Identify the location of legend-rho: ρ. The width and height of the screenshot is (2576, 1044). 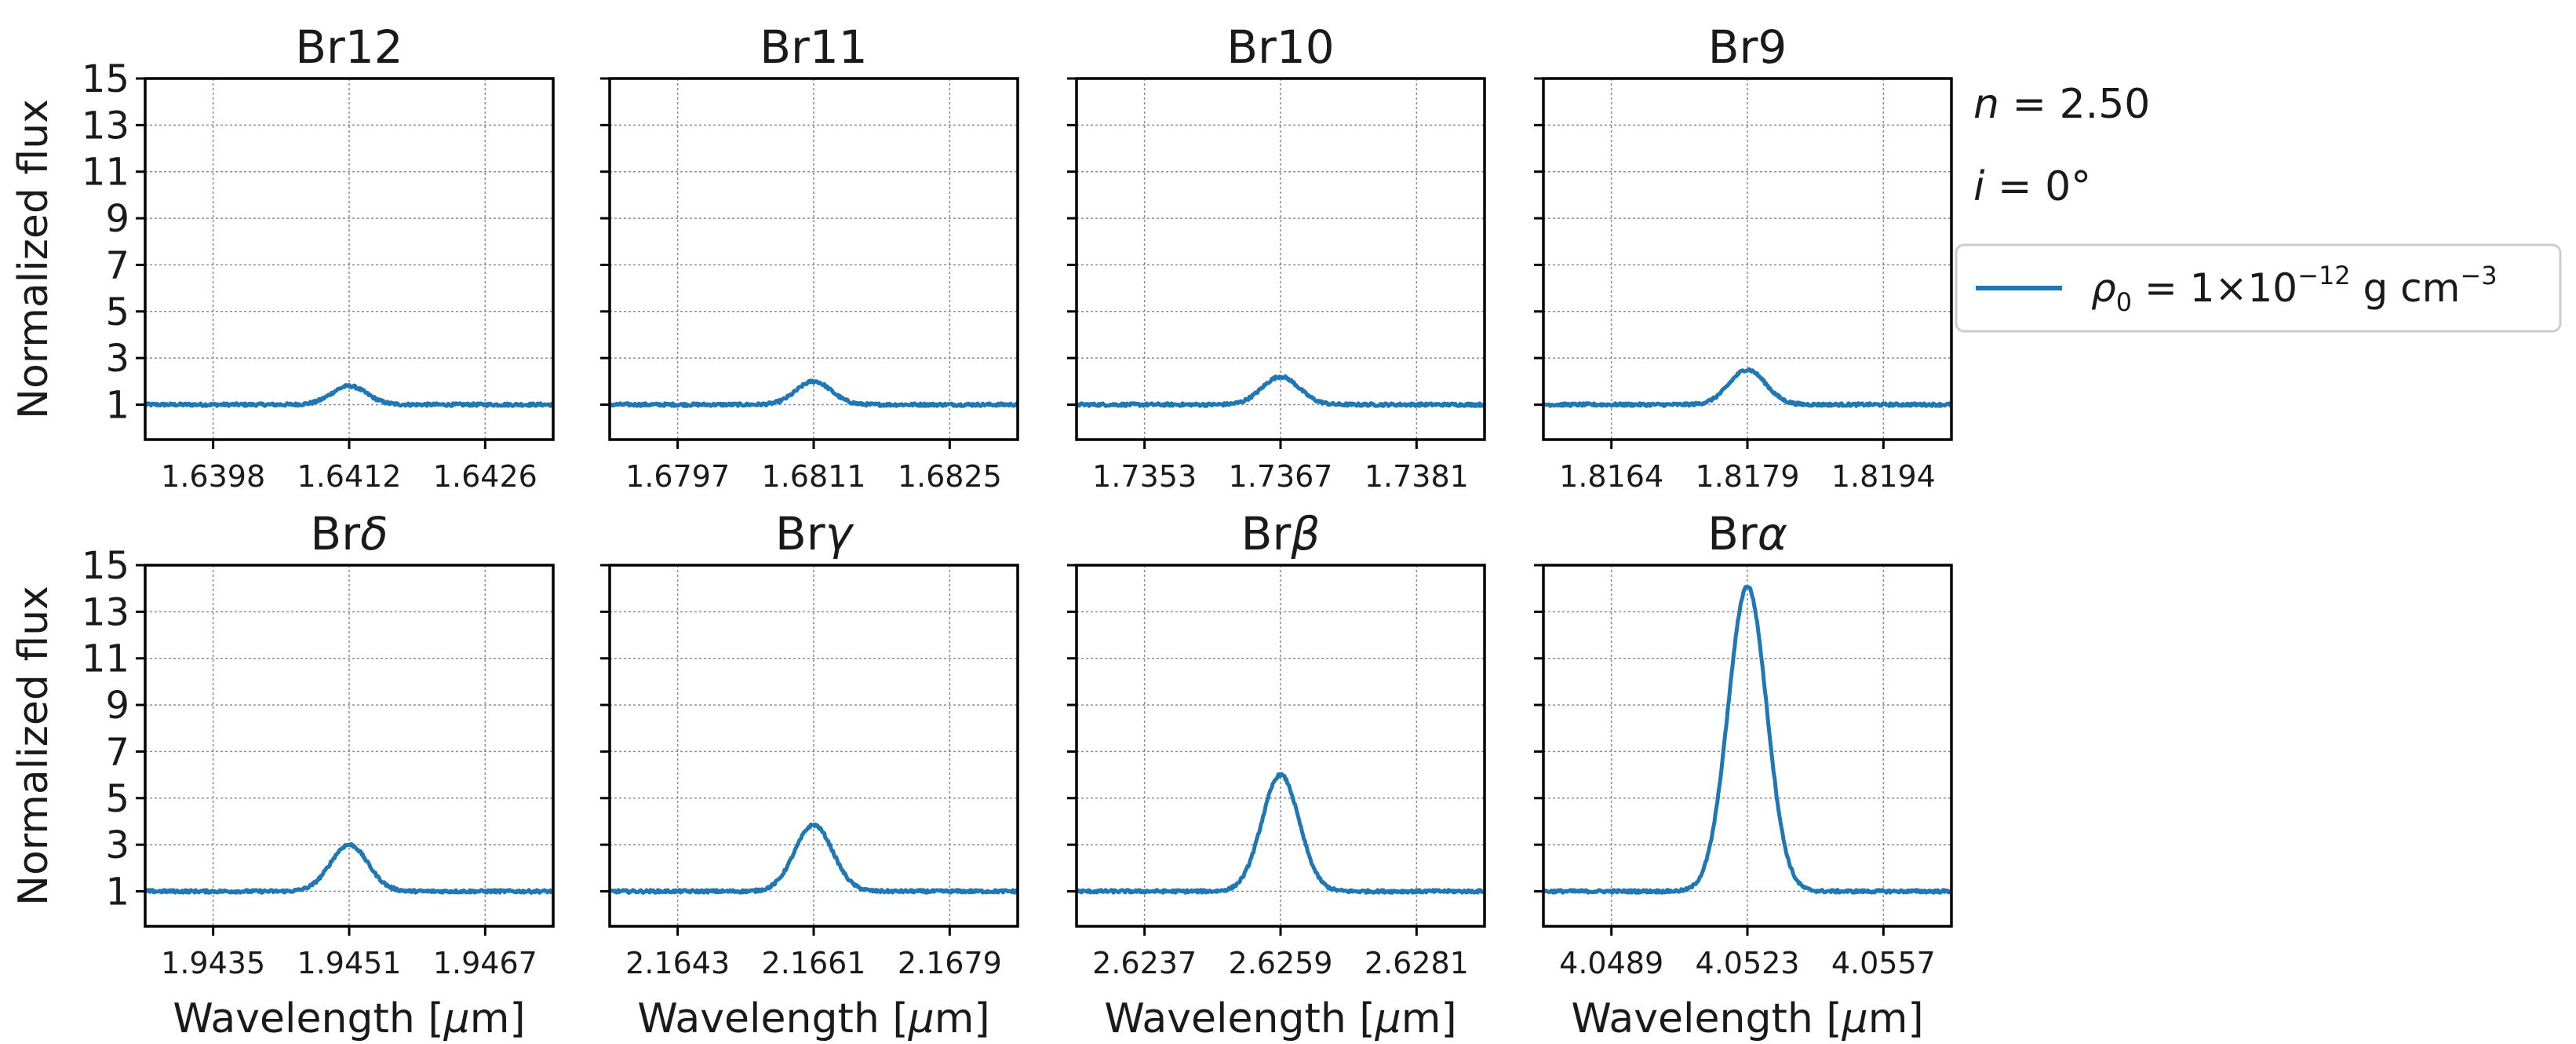
(2103, 288).